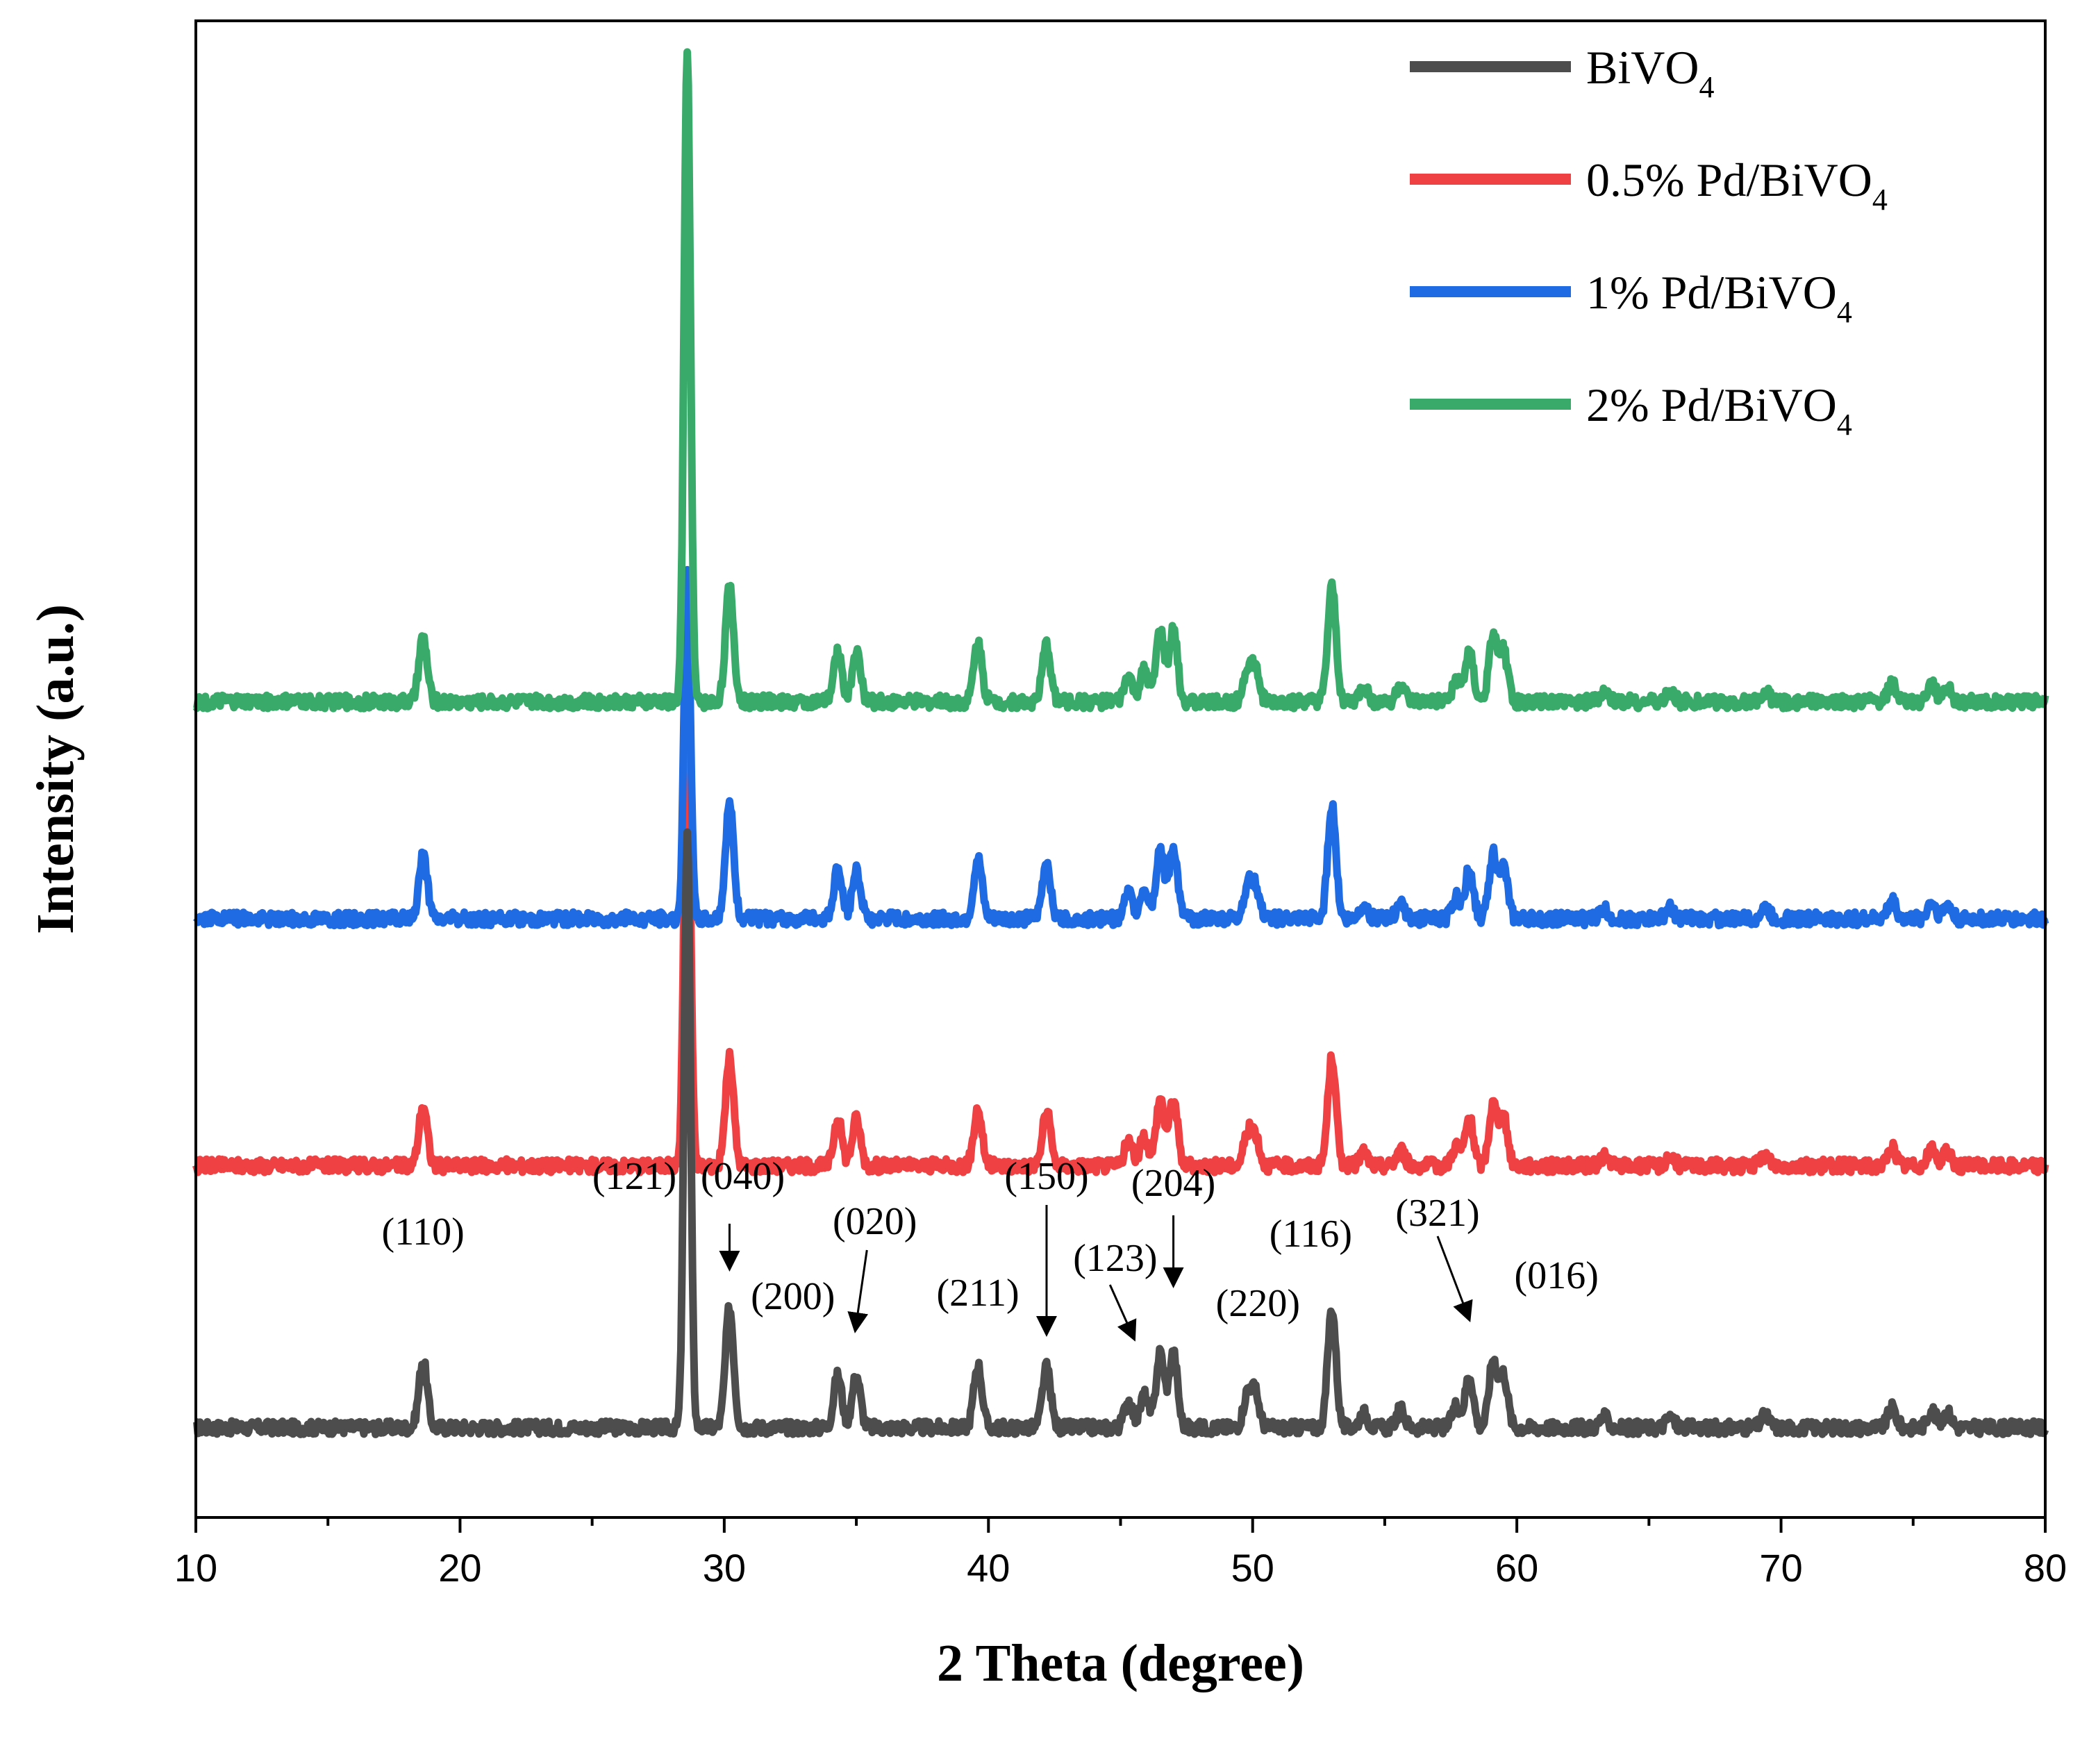 This screenshot has height=1764, width=2089. I want to click on peak-label: (200), so click(793, 1296).